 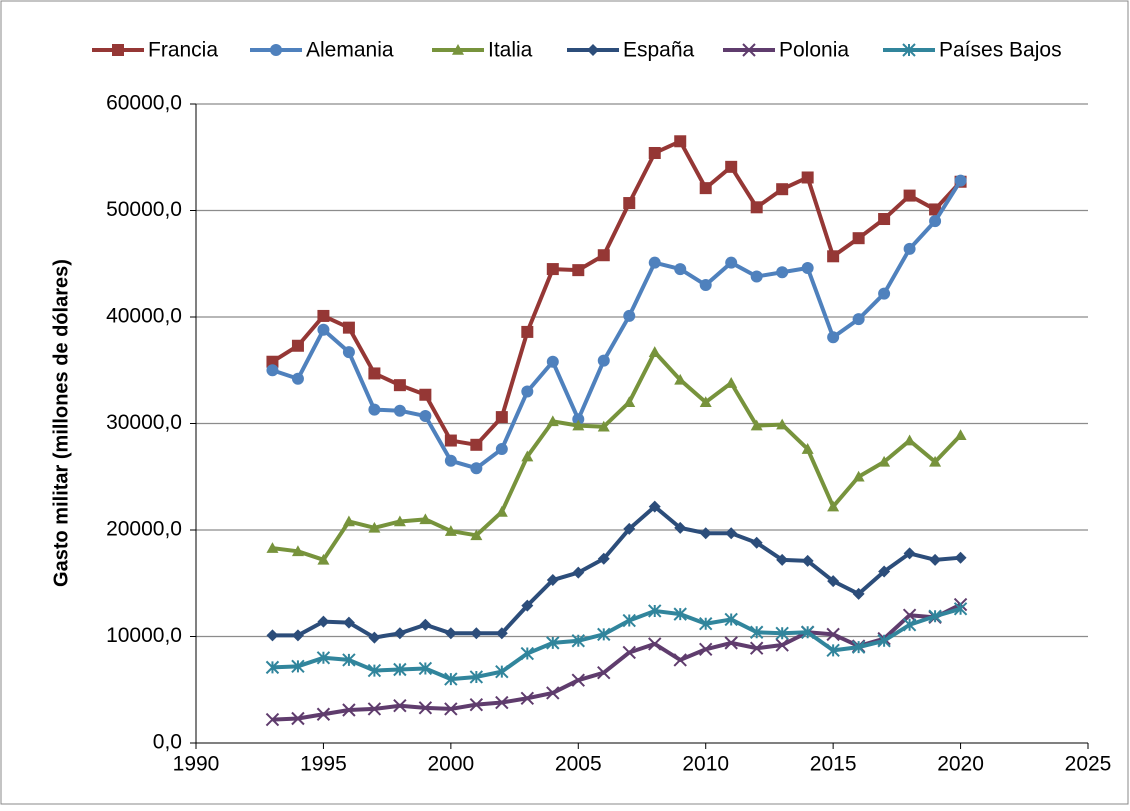 What do you see at coordinates (196, 764) in the screenshot?
I see `x-tick-label: 1990` at bounding box center [196, 764].